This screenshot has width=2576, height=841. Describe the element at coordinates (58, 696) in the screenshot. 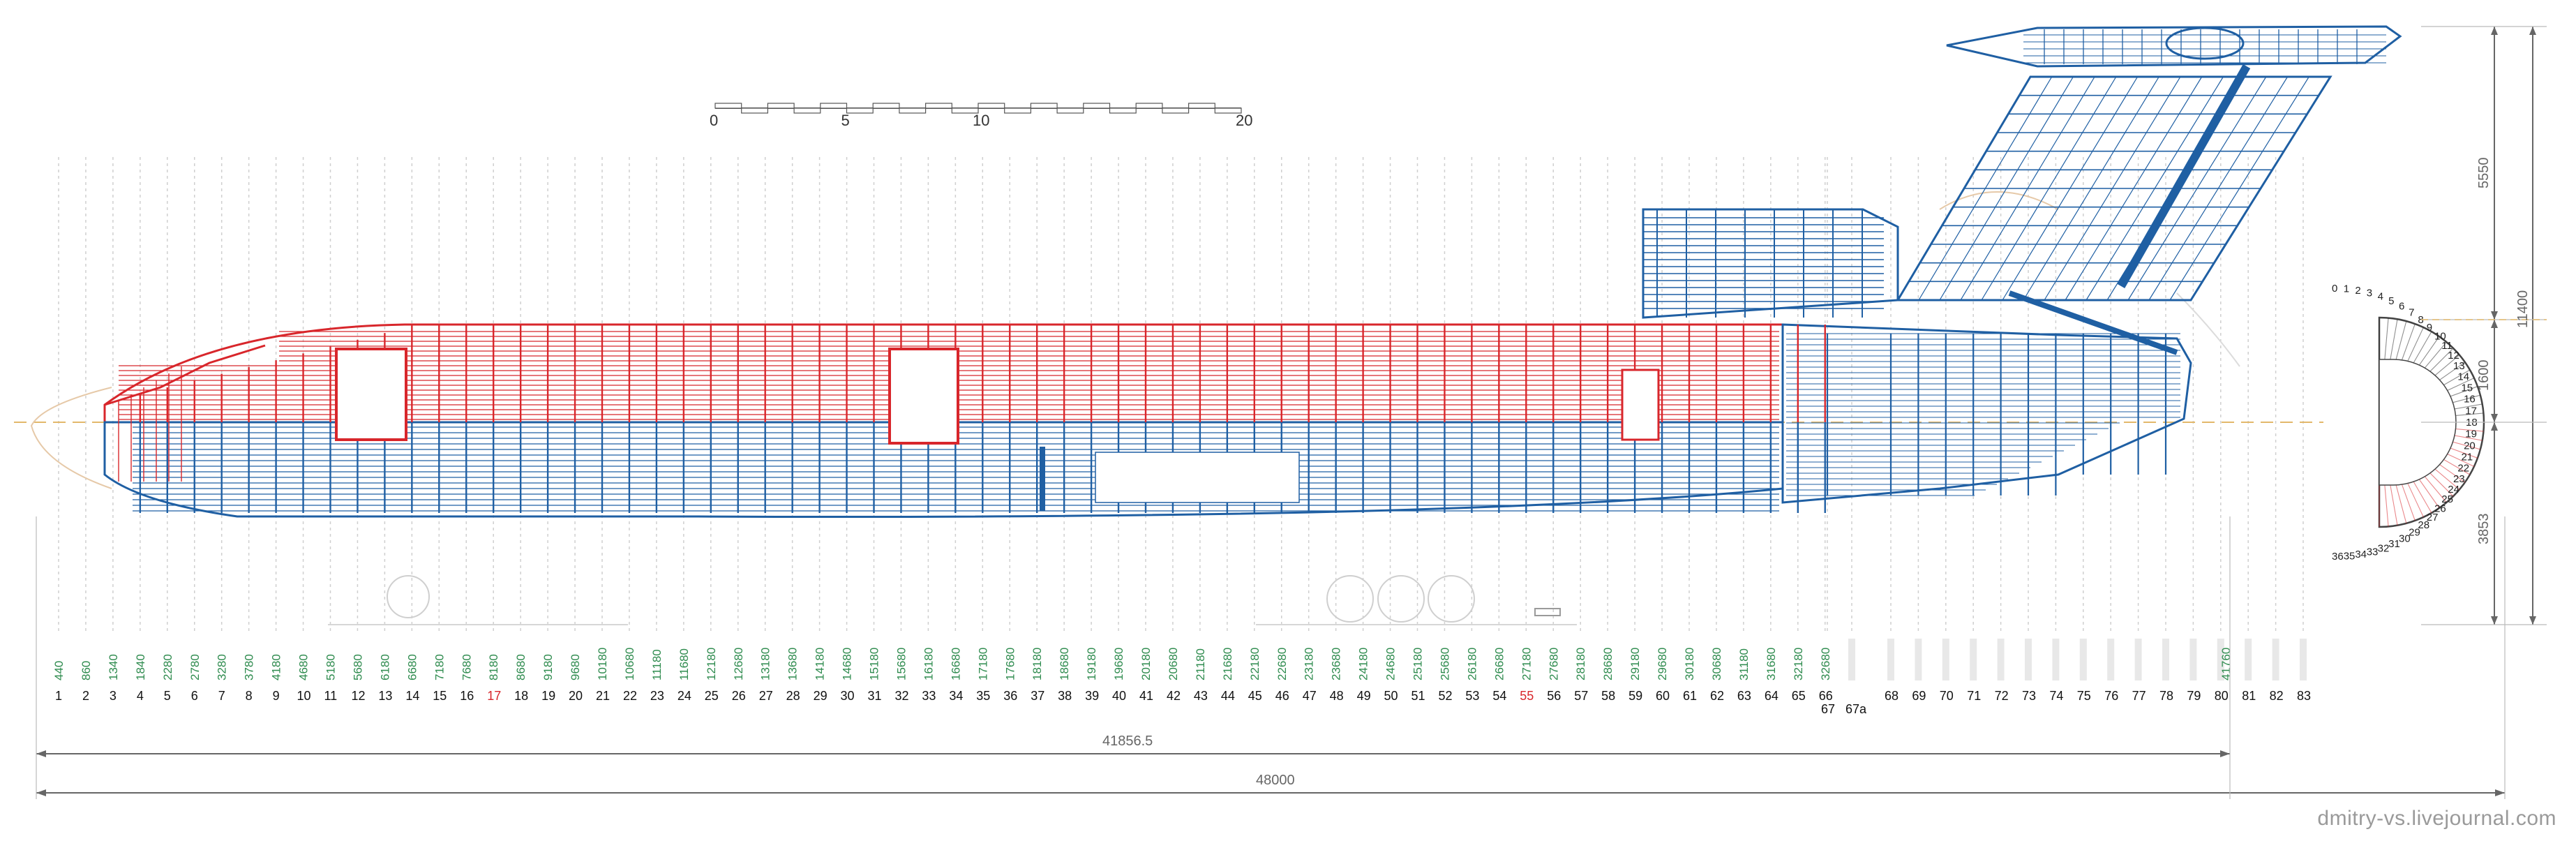

I see `frame-number: 1` at that location.